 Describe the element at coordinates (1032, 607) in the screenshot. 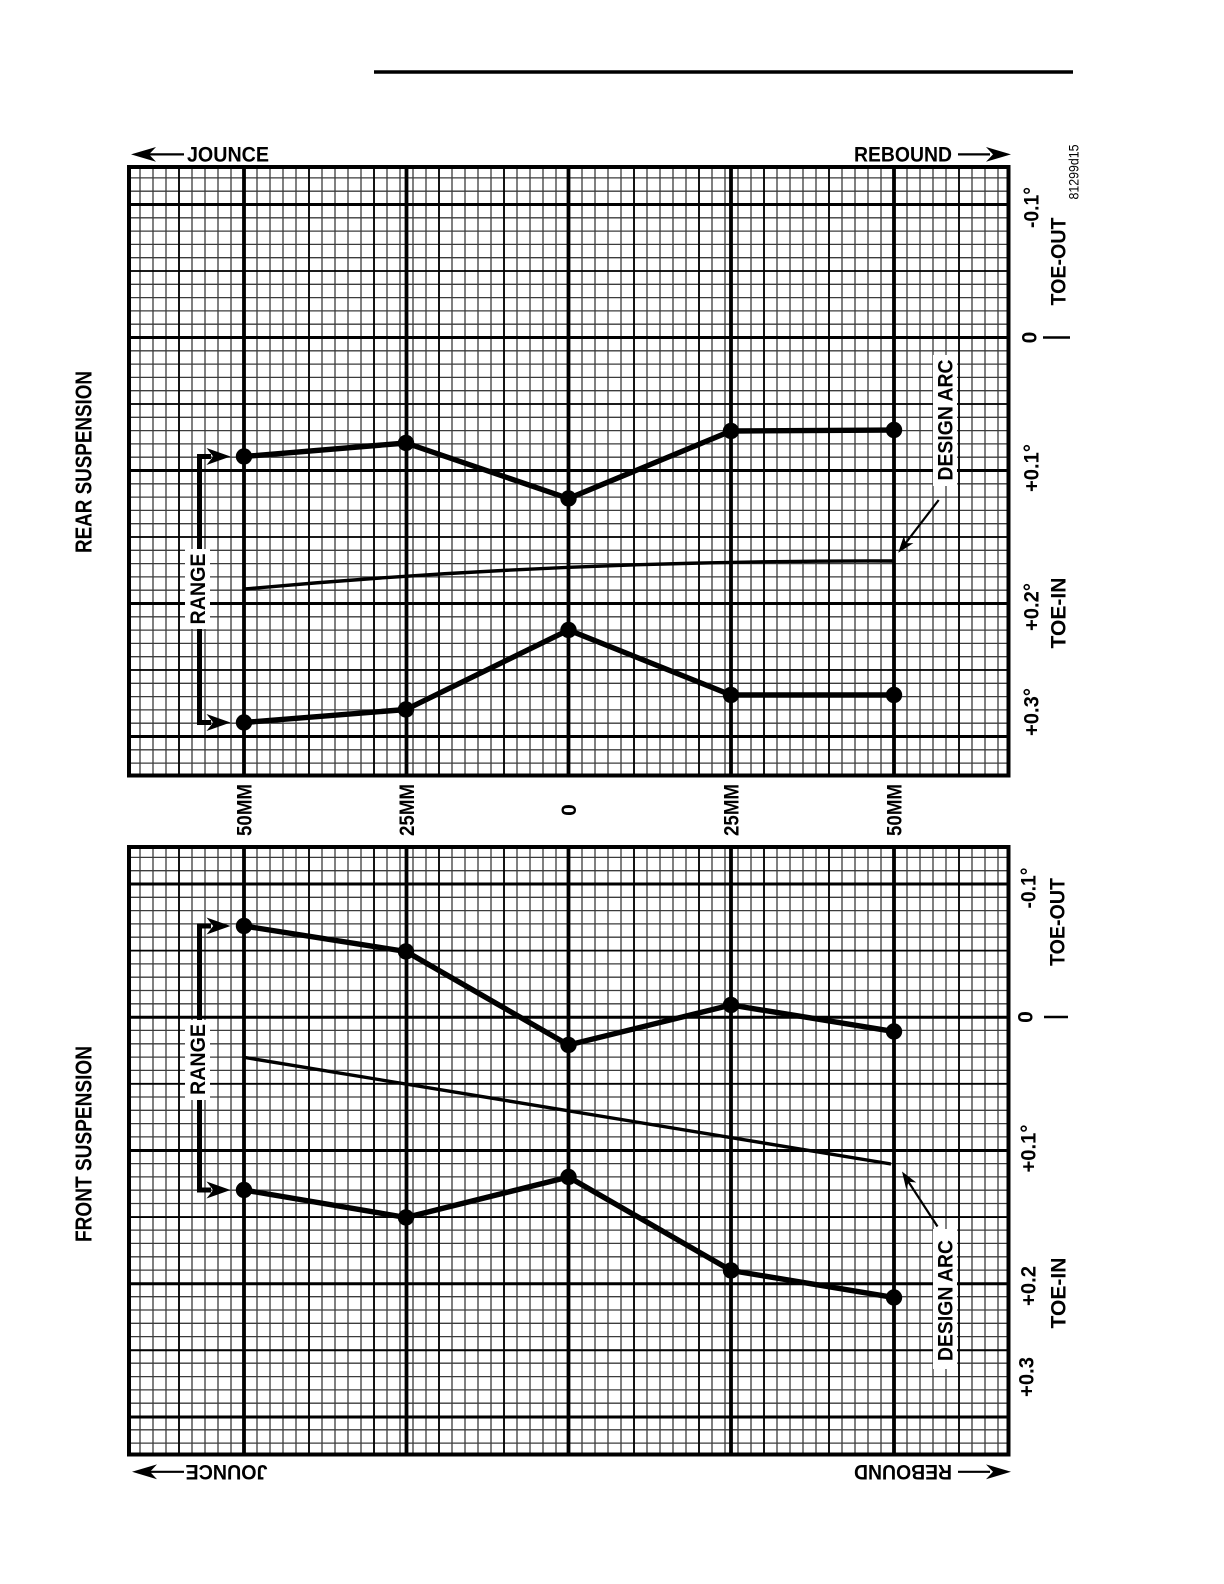

I see `svg-text: +0.2°` at that location.